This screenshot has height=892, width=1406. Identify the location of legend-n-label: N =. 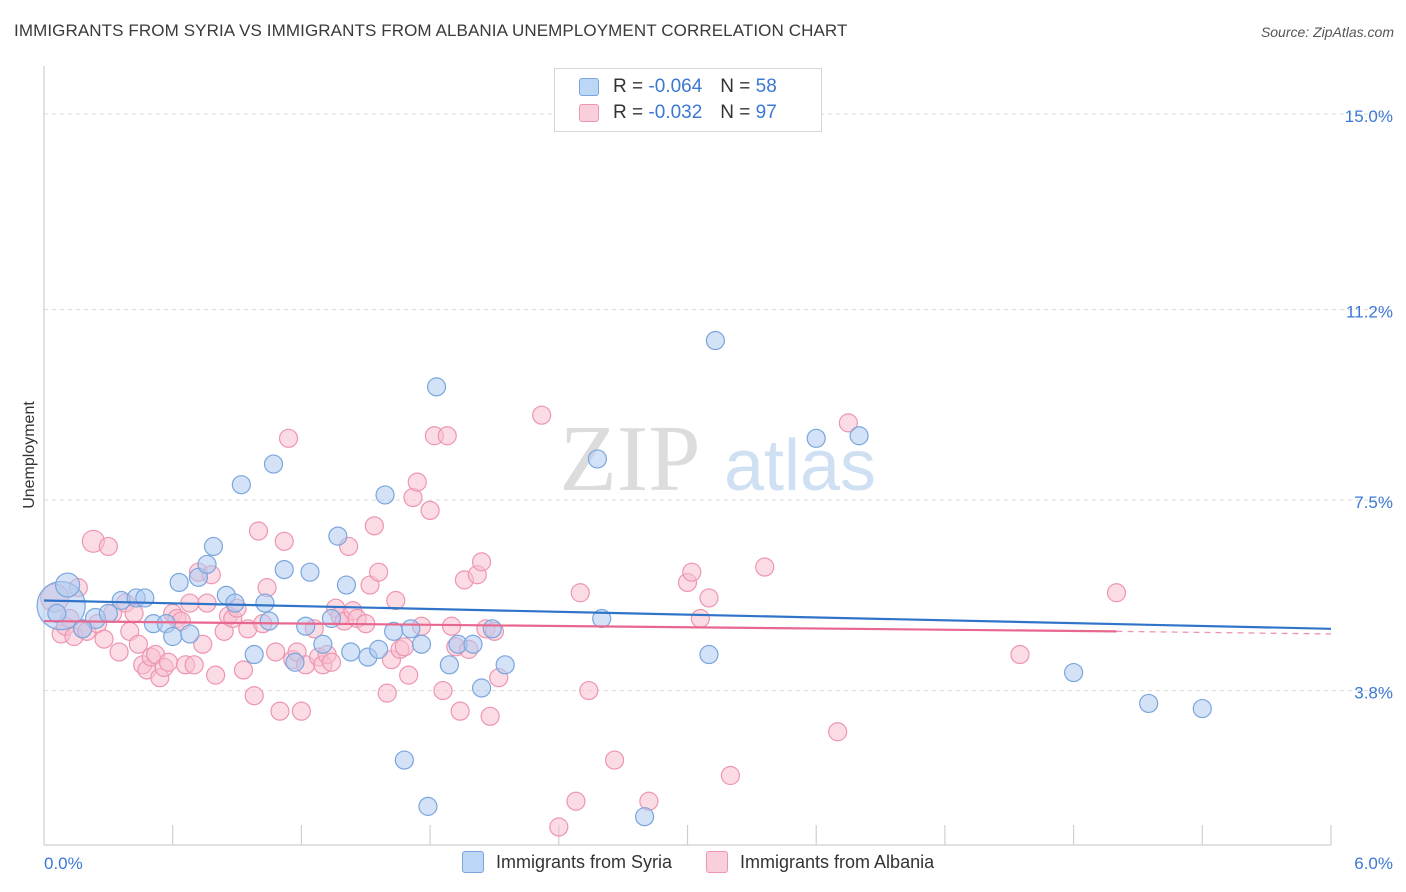
(735, 112).